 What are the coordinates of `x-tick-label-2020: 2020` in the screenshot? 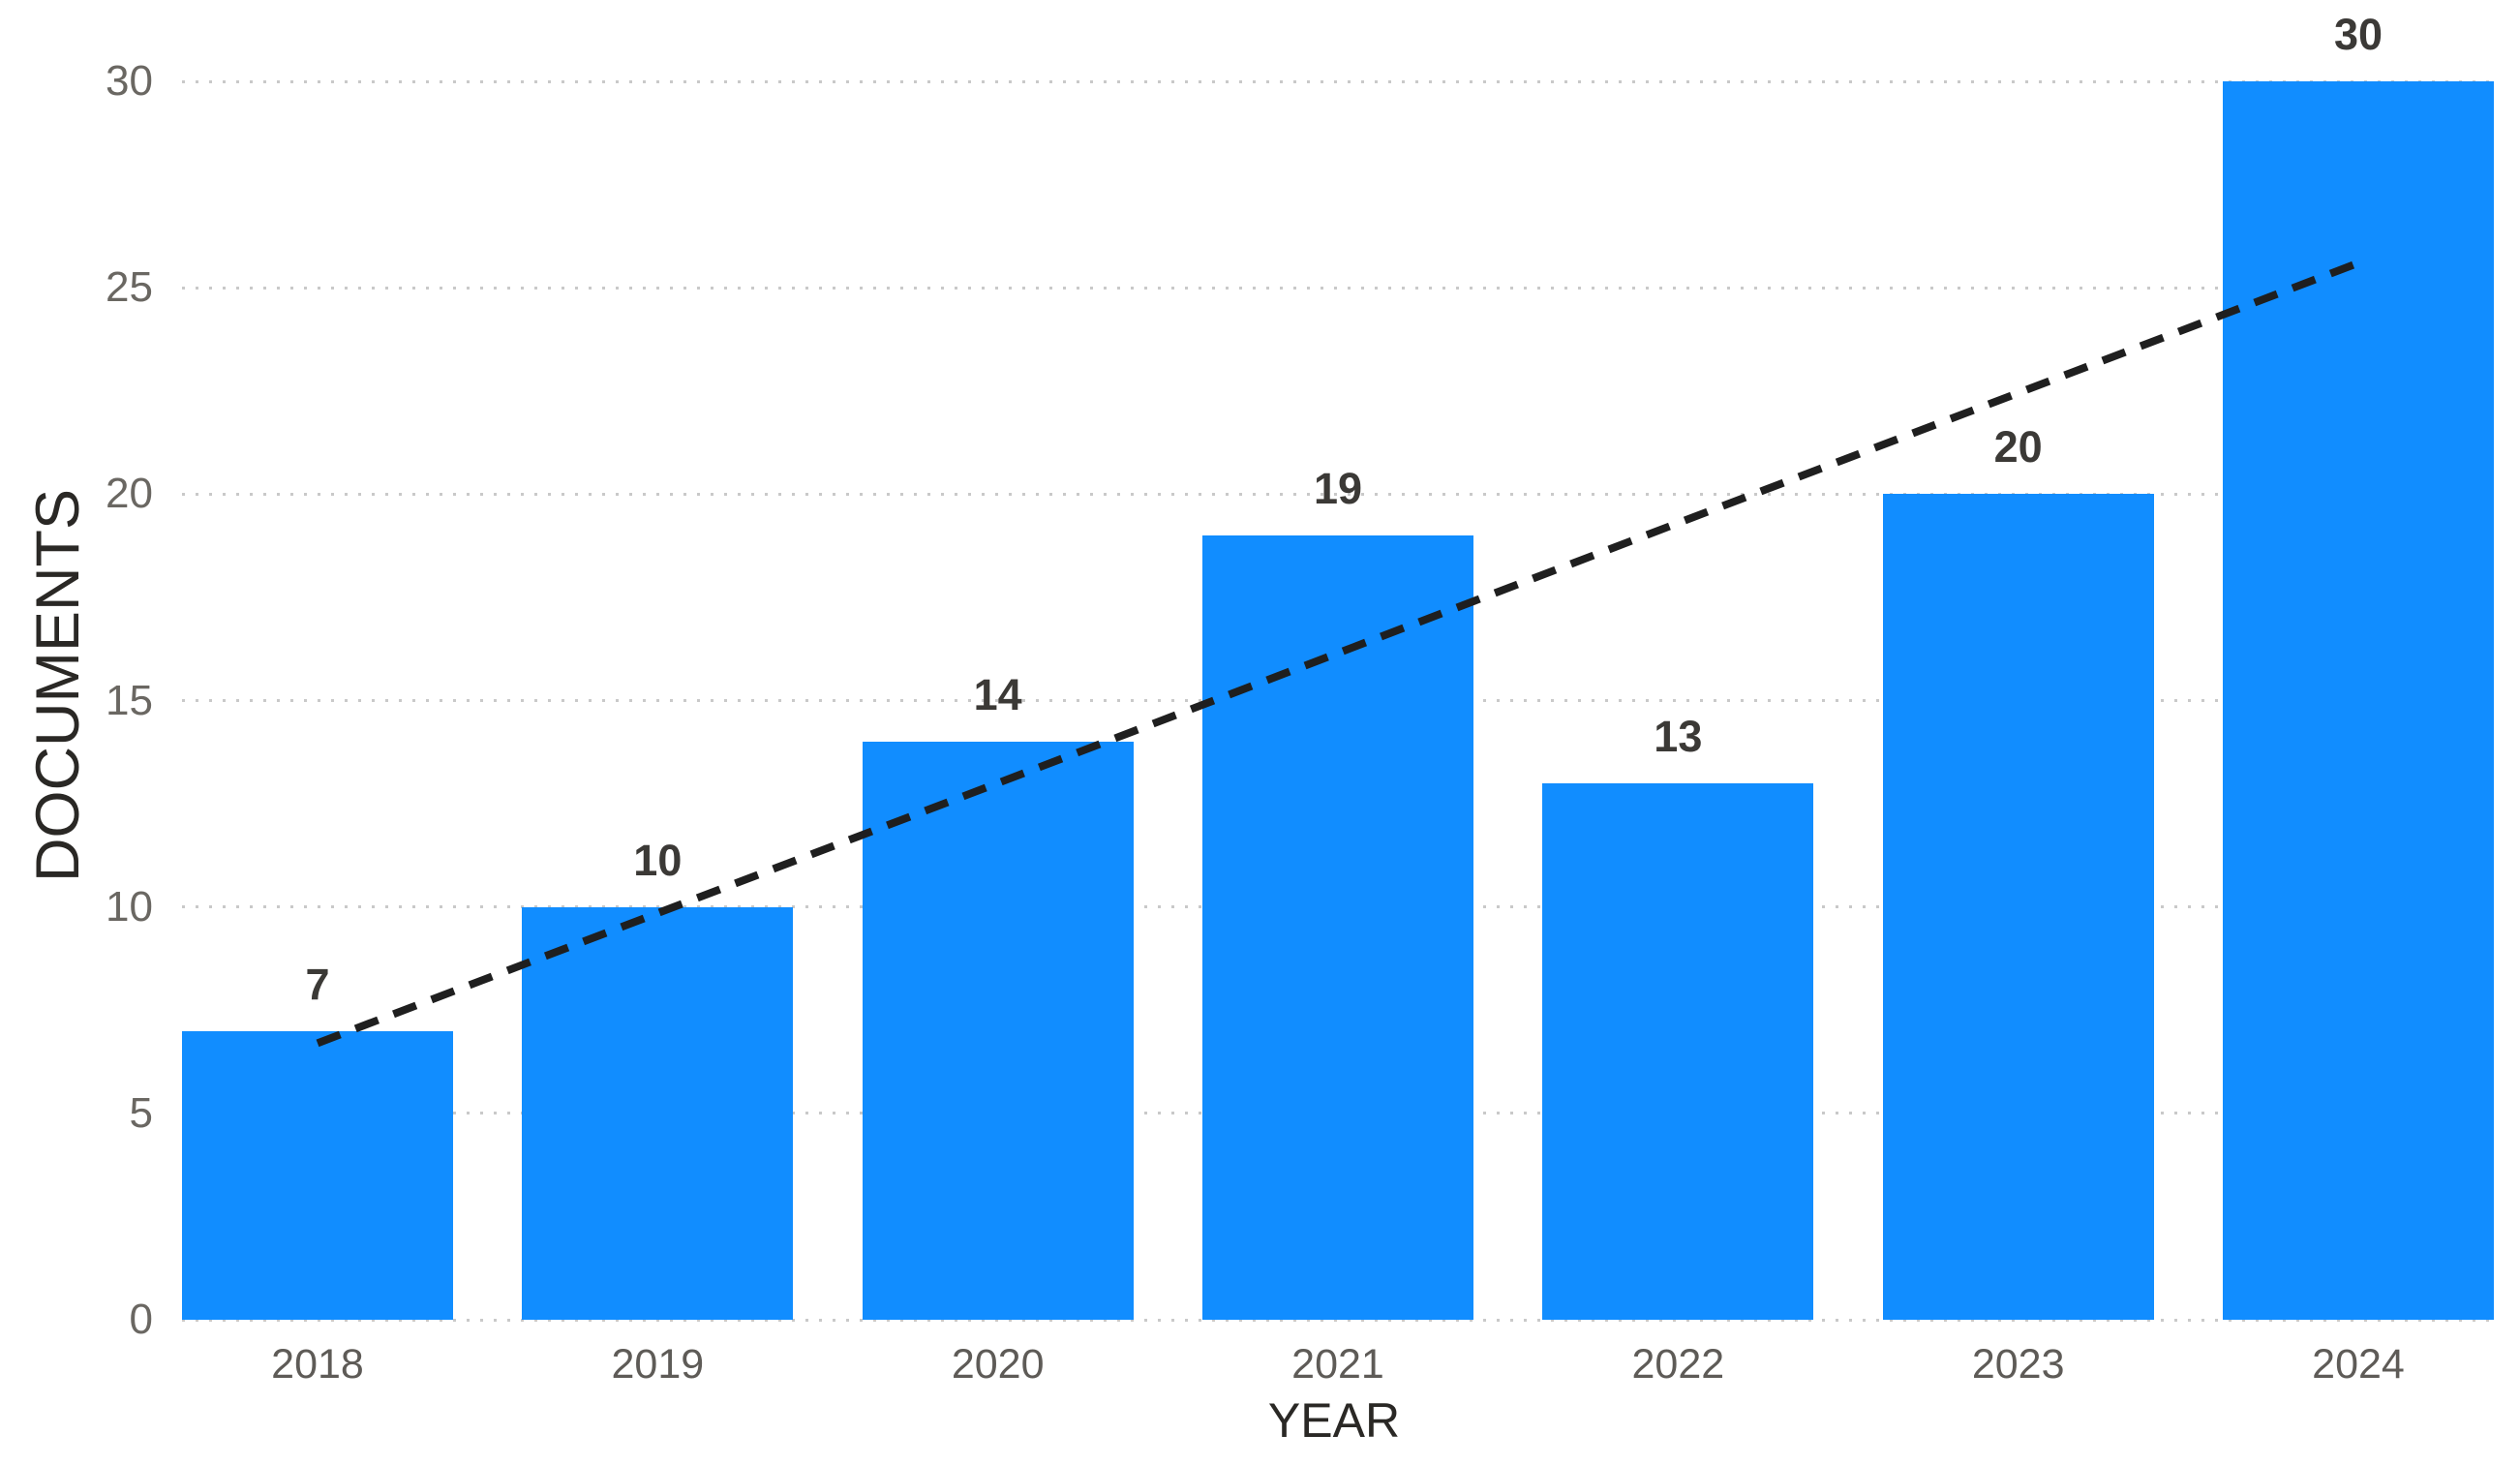 It's located at (998, 1364).